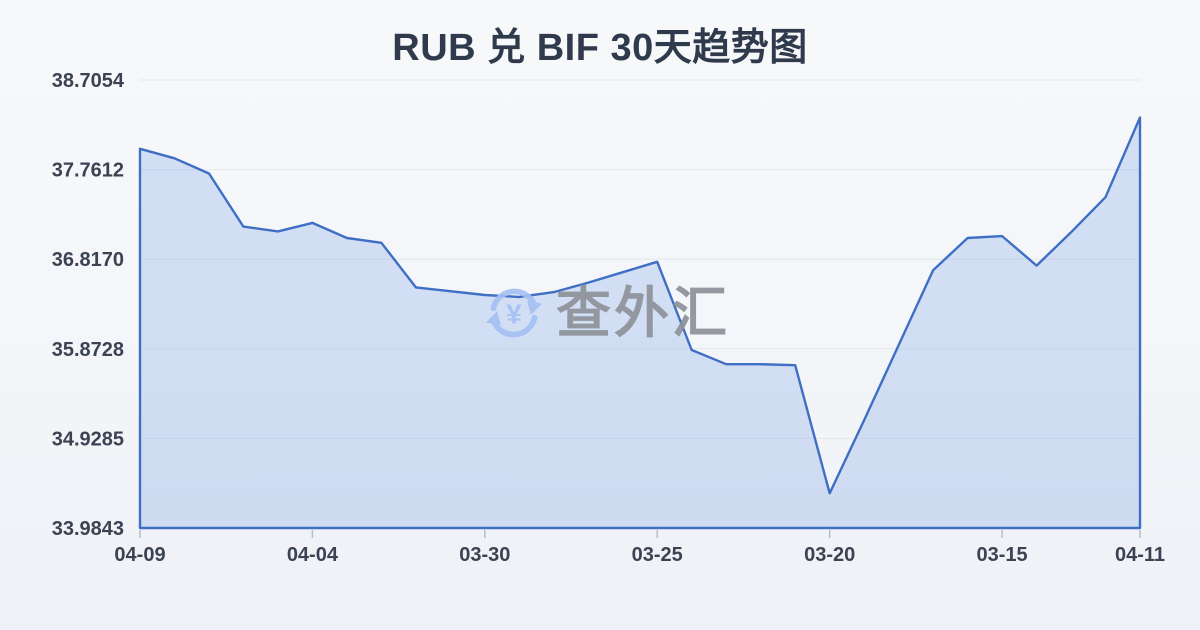 The image size is (1200, 630). Describe the element at coordinates (657, 555) in the screenshot. I see `x-axis-label: 03-25` at that location.